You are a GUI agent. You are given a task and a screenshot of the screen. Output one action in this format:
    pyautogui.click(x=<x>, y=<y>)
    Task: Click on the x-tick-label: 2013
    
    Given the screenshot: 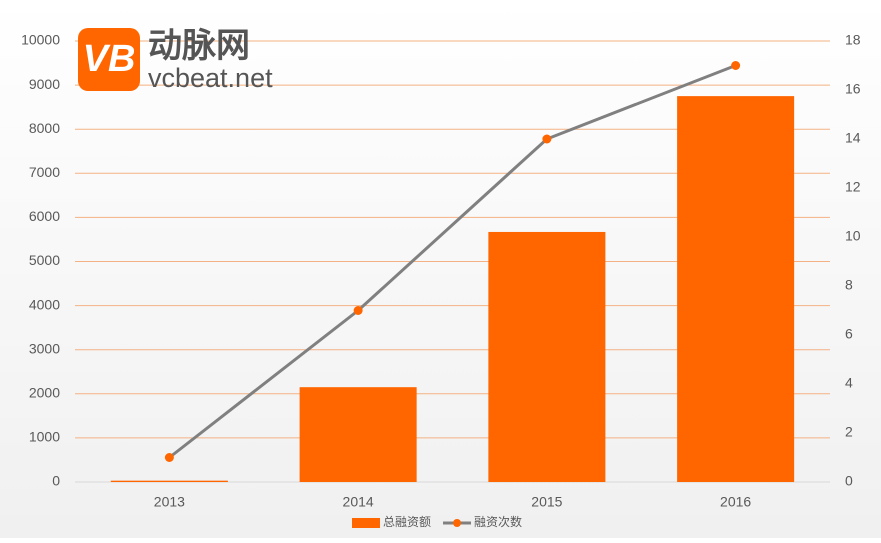 What is the action you would take?
    pyautogui.click(x=169, y=502)
    